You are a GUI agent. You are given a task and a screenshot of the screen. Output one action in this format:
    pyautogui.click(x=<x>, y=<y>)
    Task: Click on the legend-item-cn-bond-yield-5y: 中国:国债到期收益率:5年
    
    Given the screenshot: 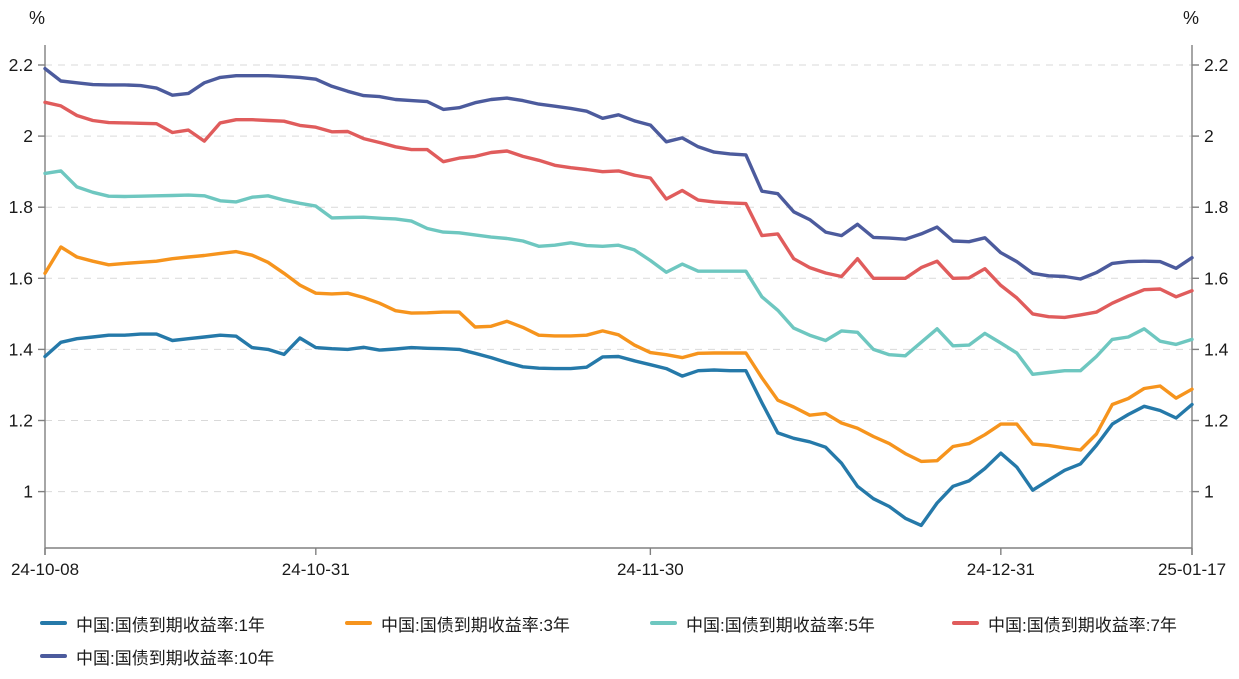 What is the action you would take?
    pyautogui.click(x=762, y=623)
    